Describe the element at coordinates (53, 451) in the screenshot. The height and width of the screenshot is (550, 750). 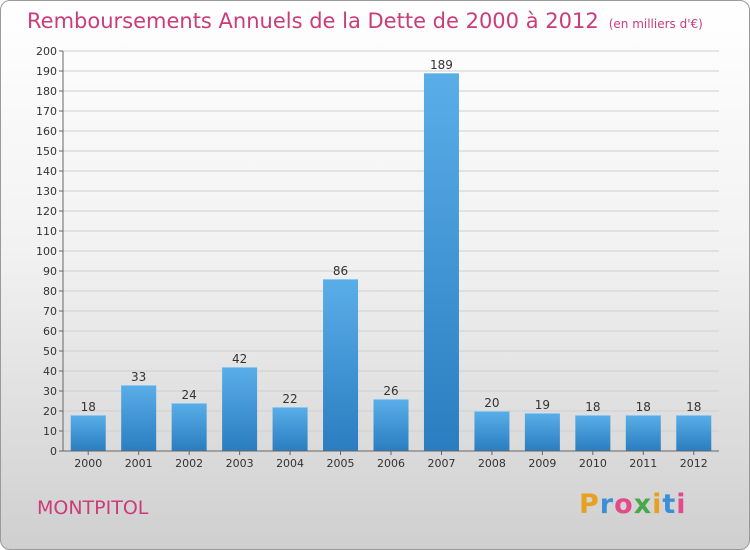
I see `y-tick-label: 0` at that location.